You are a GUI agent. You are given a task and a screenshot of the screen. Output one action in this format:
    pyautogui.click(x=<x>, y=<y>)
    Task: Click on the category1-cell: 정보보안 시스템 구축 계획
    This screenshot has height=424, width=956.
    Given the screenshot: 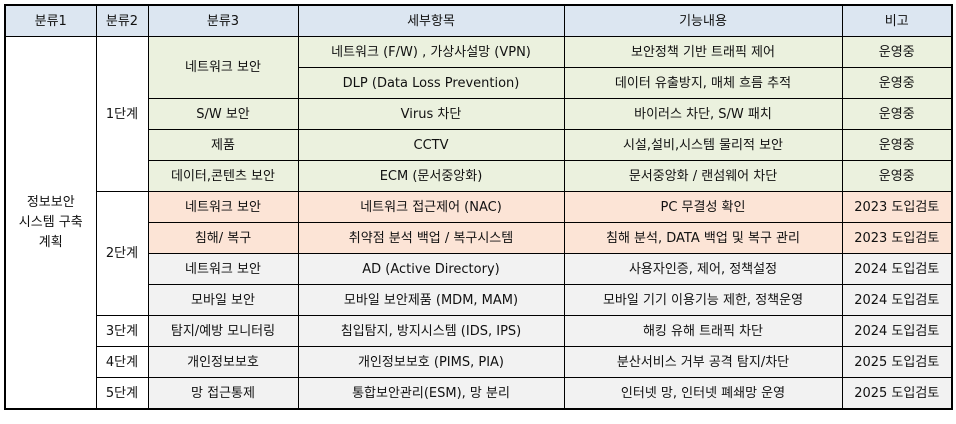 What is the action you would take?
    pyautogui.click(x=50, y=223)
    